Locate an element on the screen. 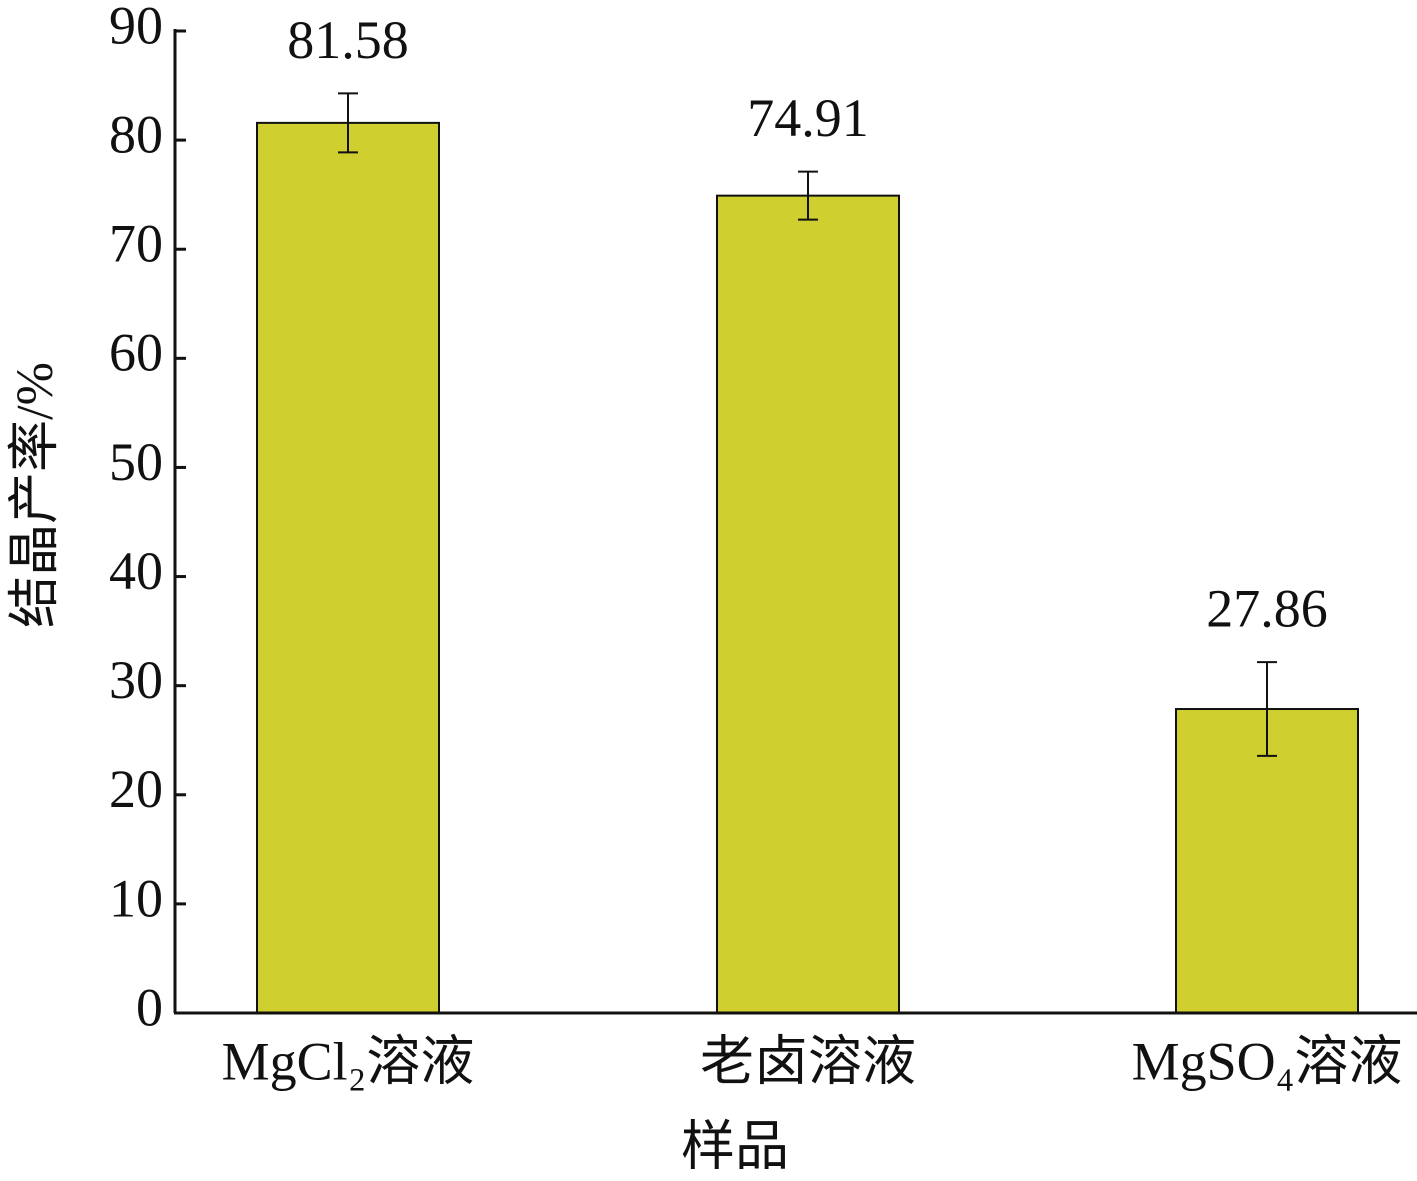 The width and height of the screenshot is (1417, 1181). y-tick-label: 30 is located at coordinates (136, 680).